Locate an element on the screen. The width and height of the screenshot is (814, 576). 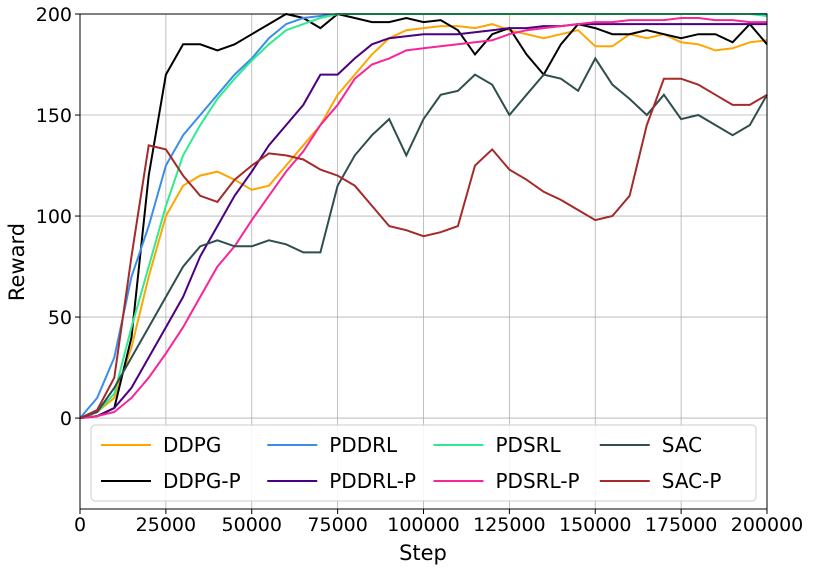
x-tick-label: 125000 is located at coordinates (509, 525).